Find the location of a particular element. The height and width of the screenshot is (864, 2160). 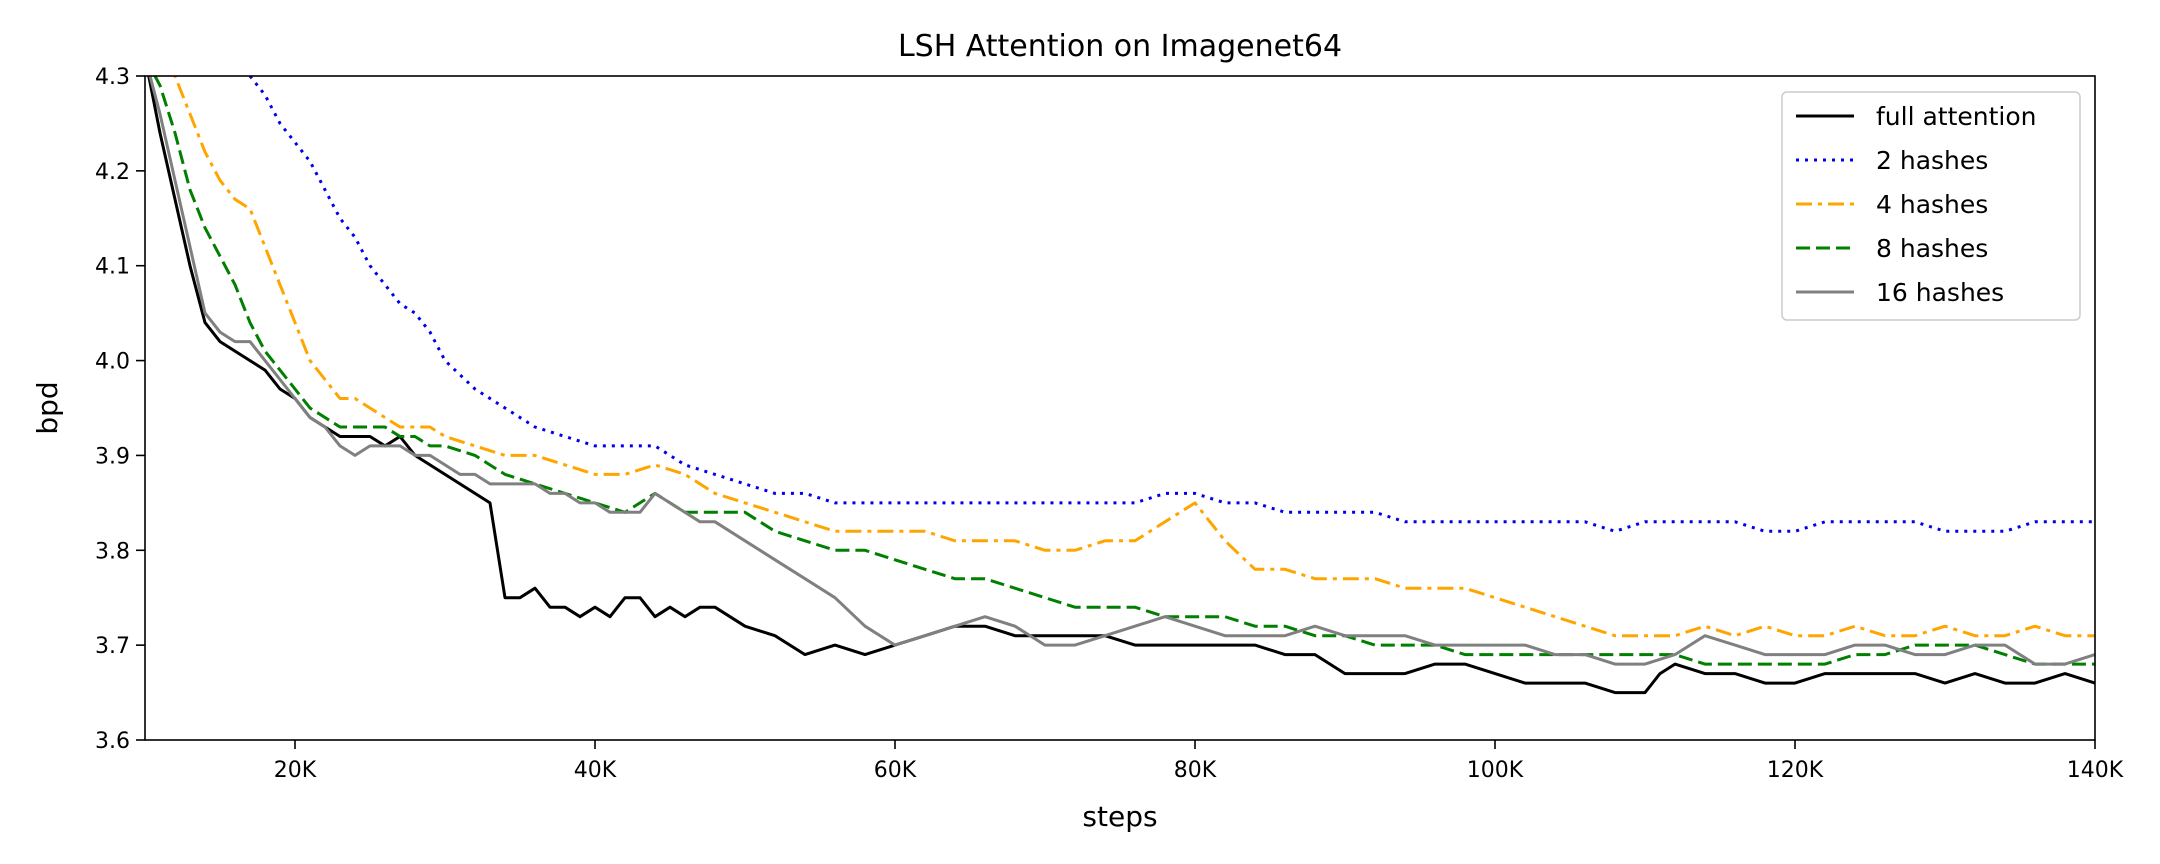

legend-label: 2 hashes is located at coordinates (1932, 160).